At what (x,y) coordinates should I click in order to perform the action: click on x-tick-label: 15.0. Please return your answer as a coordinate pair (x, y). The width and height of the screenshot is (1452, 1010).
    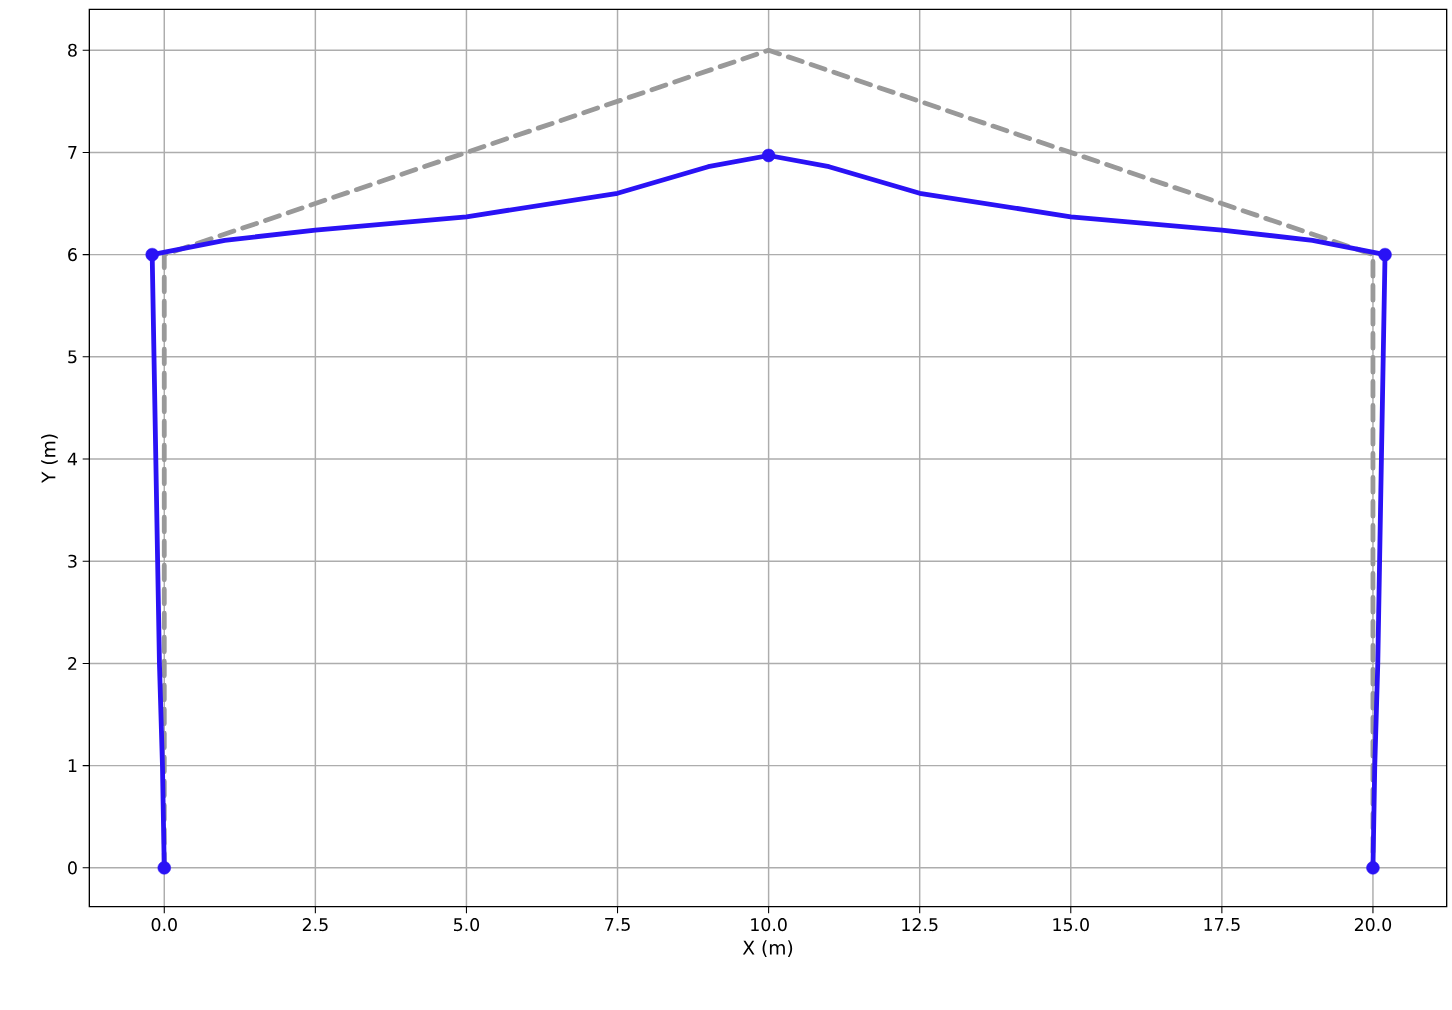
    Looking at the image, I should click on (1071, 925).